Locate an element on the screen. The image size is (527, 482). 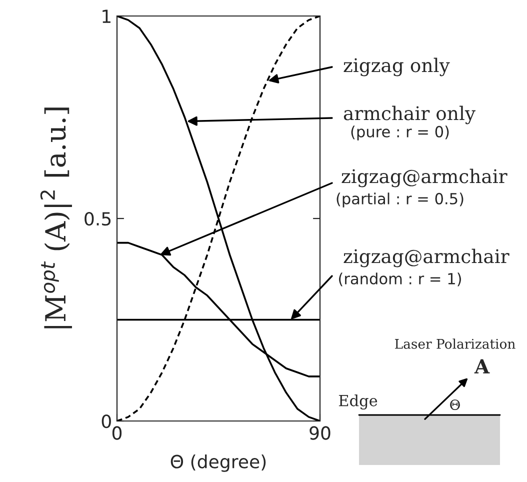
x-tick-label: 90 is located at coordinates (320, 433).